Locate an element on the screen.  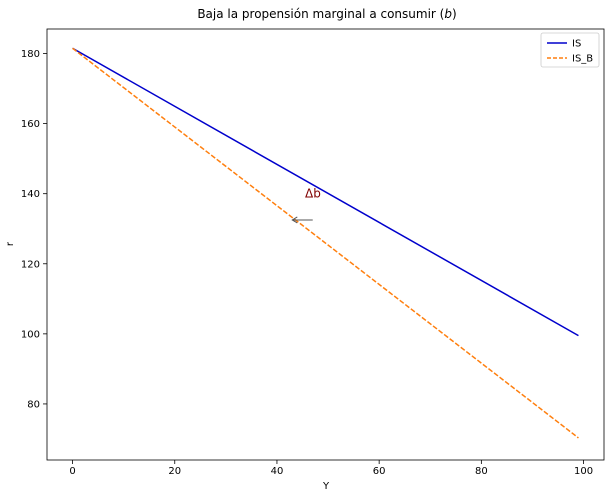
title-main: Baja la propensión marginal a consumir ( is located at coordinates (320, 14).